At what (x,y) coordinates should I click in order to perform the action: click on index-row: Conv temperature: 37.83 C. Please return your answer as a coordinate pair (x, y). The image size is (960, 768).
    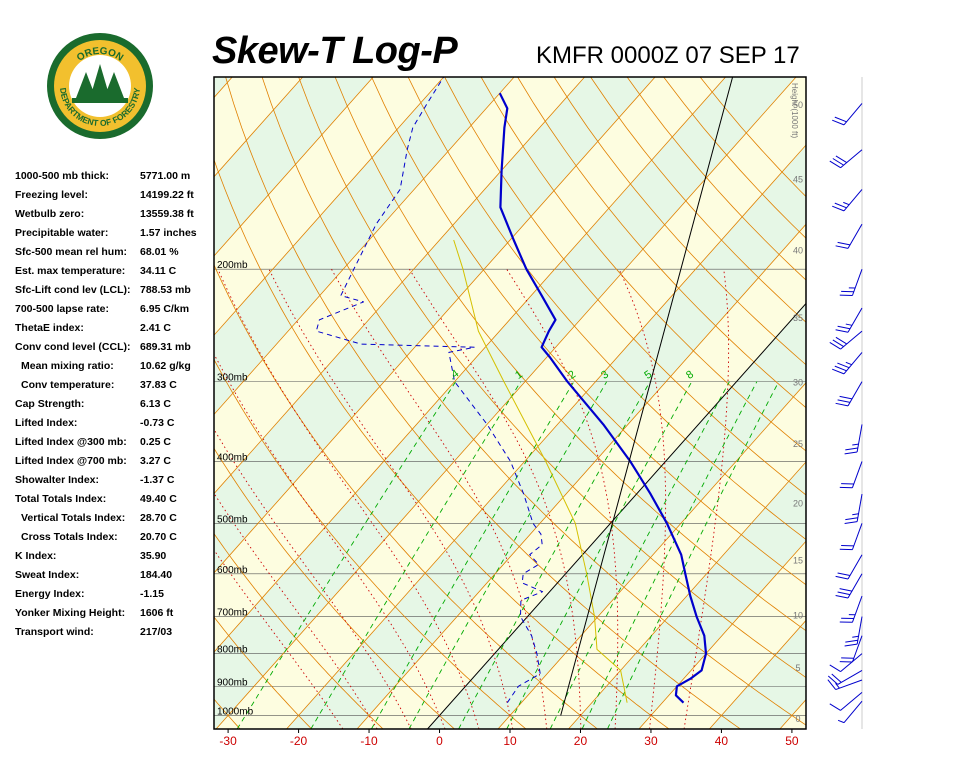
    Looking at the image, I should click on (115, 385).